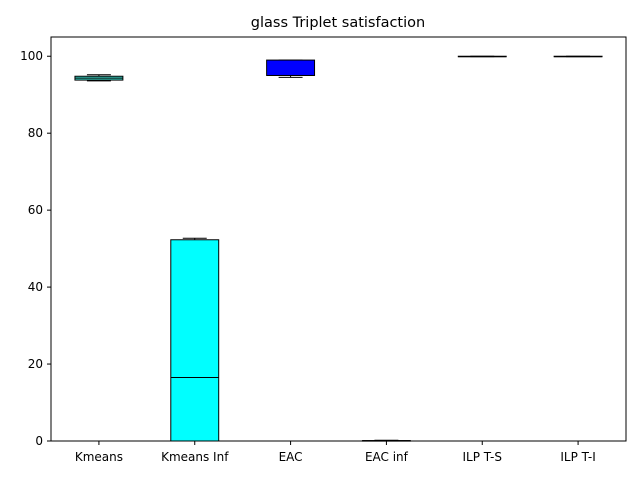 This screenshot has height=480, width=640. I want to click on y-tick-label: 0, so click(39, 441).